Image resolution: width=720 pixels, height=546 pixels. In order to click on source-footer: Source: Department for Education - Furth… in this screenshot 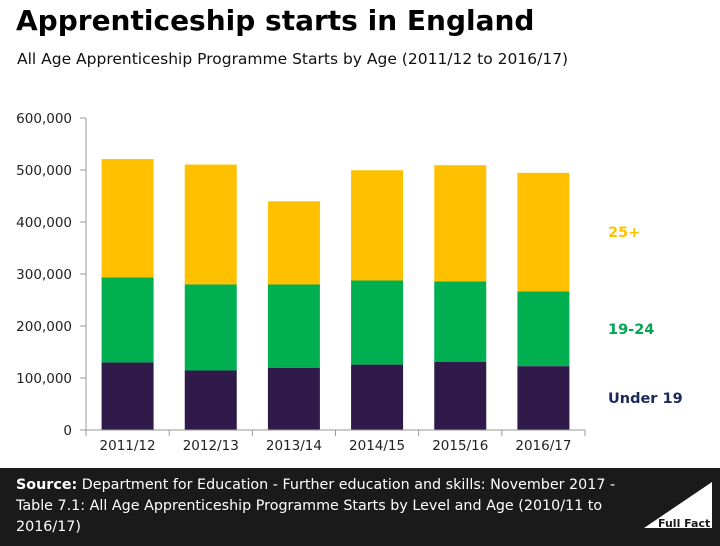, I will do `click(360, 507)`.